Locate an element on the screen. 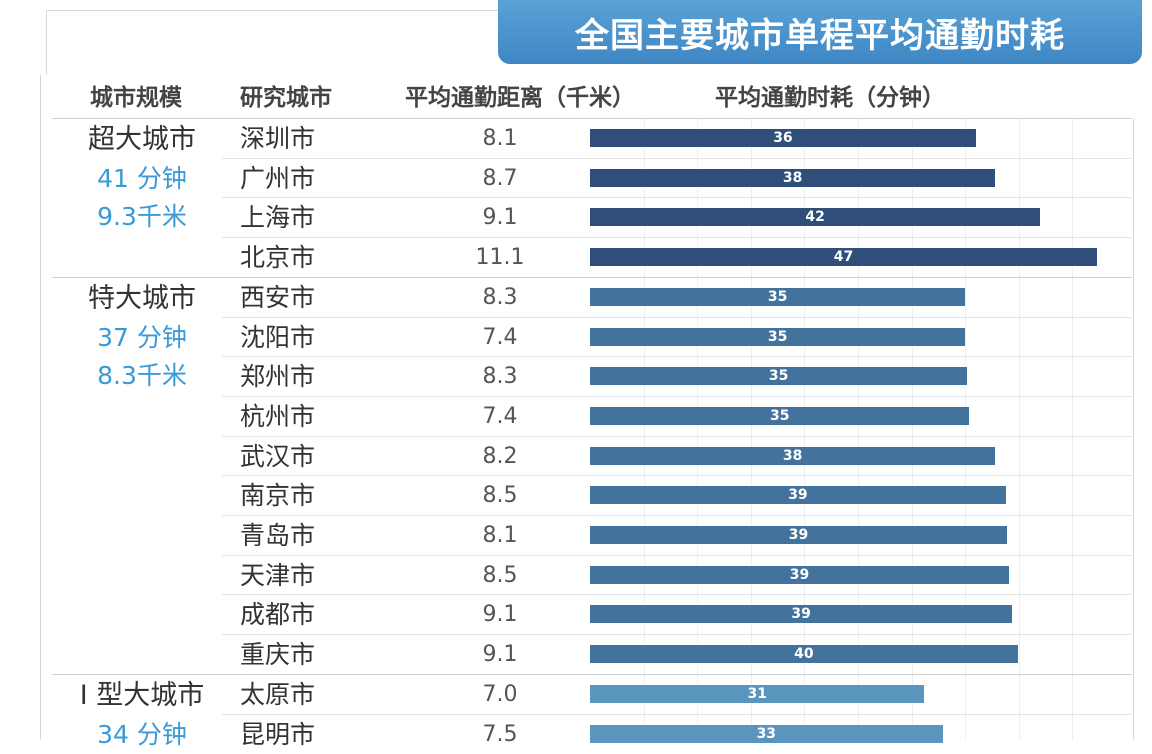  header-time: 平均通勤时耗（分钟） is located at coordinates (830, 98).